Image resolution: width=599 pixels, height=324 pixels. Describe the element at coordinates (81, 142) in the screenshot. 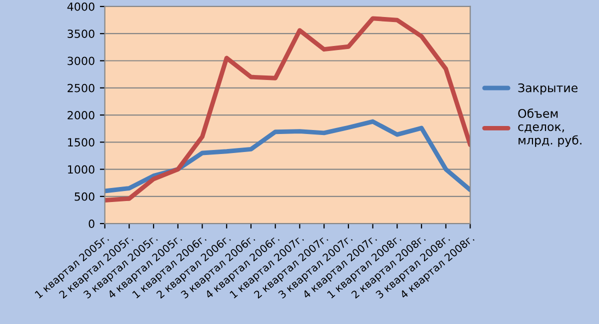

I see `y-tick-label: 1500` at that location.